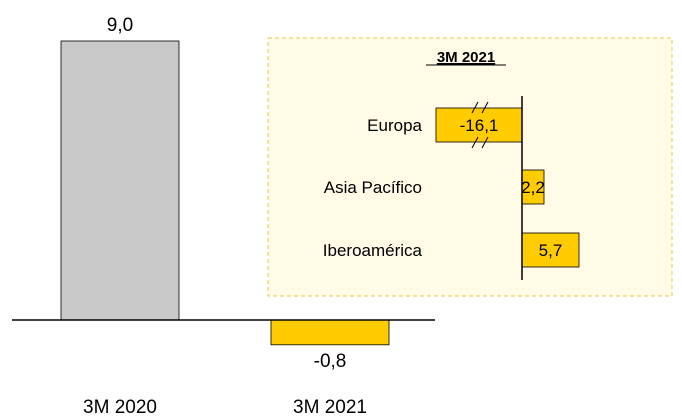  What do you see at coordinates (373, 187) in the screenshot?
I see `inset-category-label-2: Asia Pacífico` at bounding box center [373, 187].